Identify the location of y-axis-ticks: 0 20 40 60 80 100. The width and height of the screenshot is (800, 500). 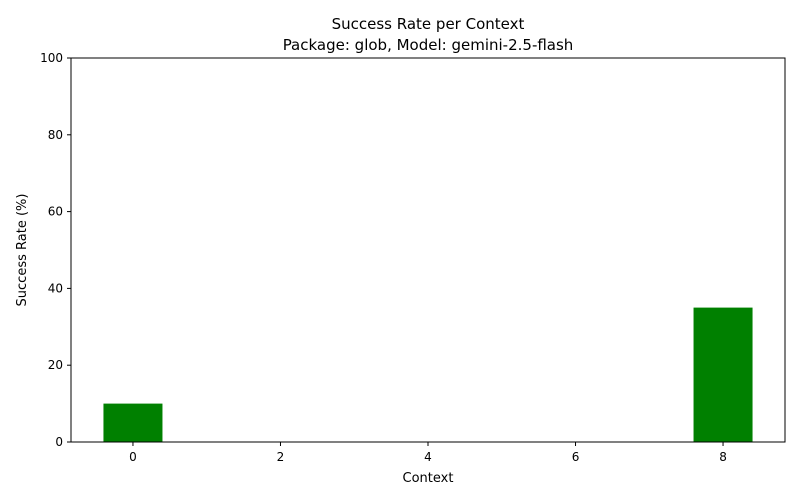
(55, 250).